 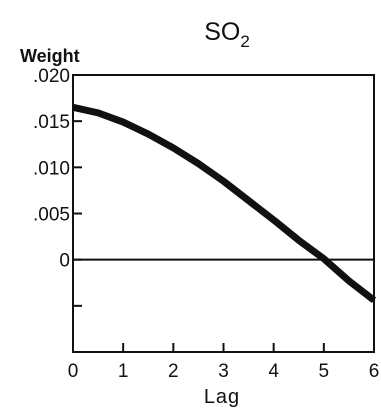 What do you see at coordinates (51, 215) in the screenshot?
I see `y-tick-label: .005` at bounding box center [51, 215].